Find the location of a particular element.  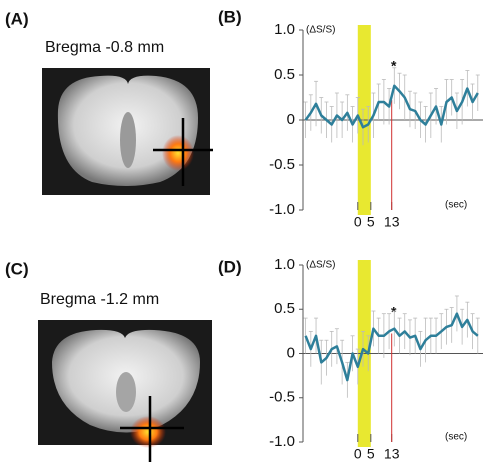

panel-label: (D) is located at coordinates (230, 266).